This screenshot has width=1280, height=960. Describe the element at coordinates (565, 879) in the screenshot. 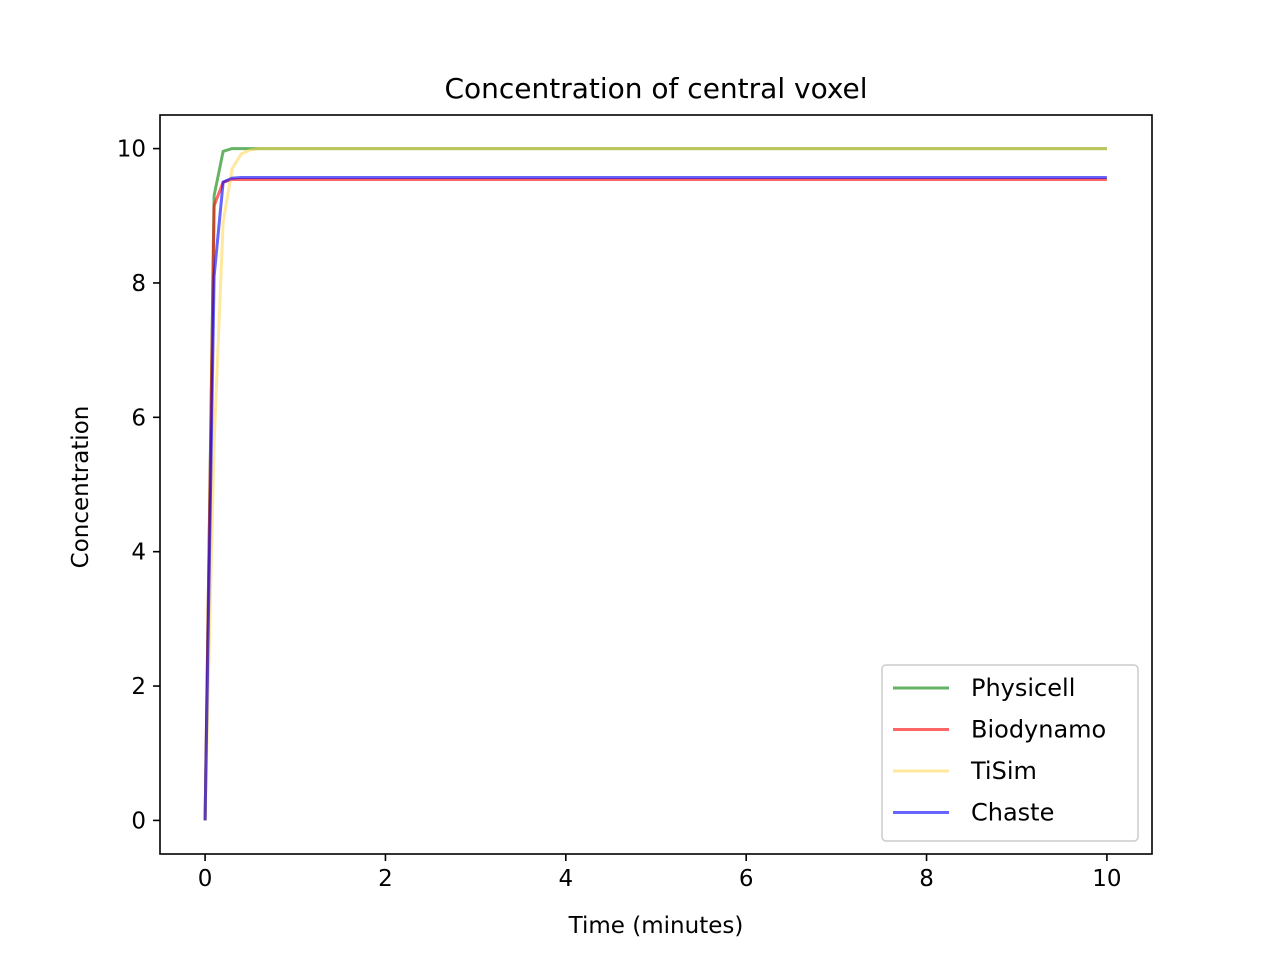

I see `x-tick-label: 4` at that location.